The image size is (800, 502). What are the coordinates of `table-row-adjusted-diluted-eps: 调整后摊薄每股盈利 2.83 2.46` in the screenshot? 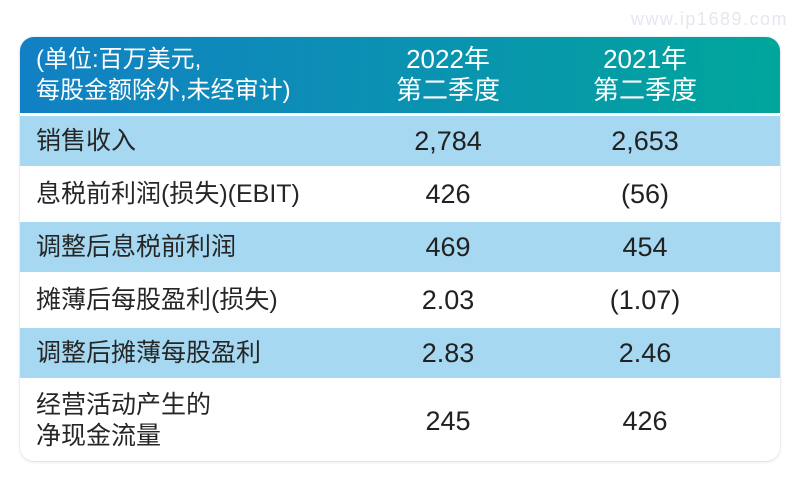 It's located at (400, 351).